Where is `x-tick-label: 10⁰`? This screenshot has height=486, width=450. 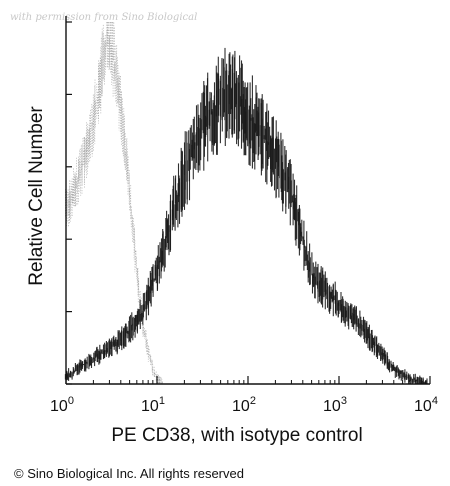 x-tick-label: 10⁰ is located at coordinates (62, 405).